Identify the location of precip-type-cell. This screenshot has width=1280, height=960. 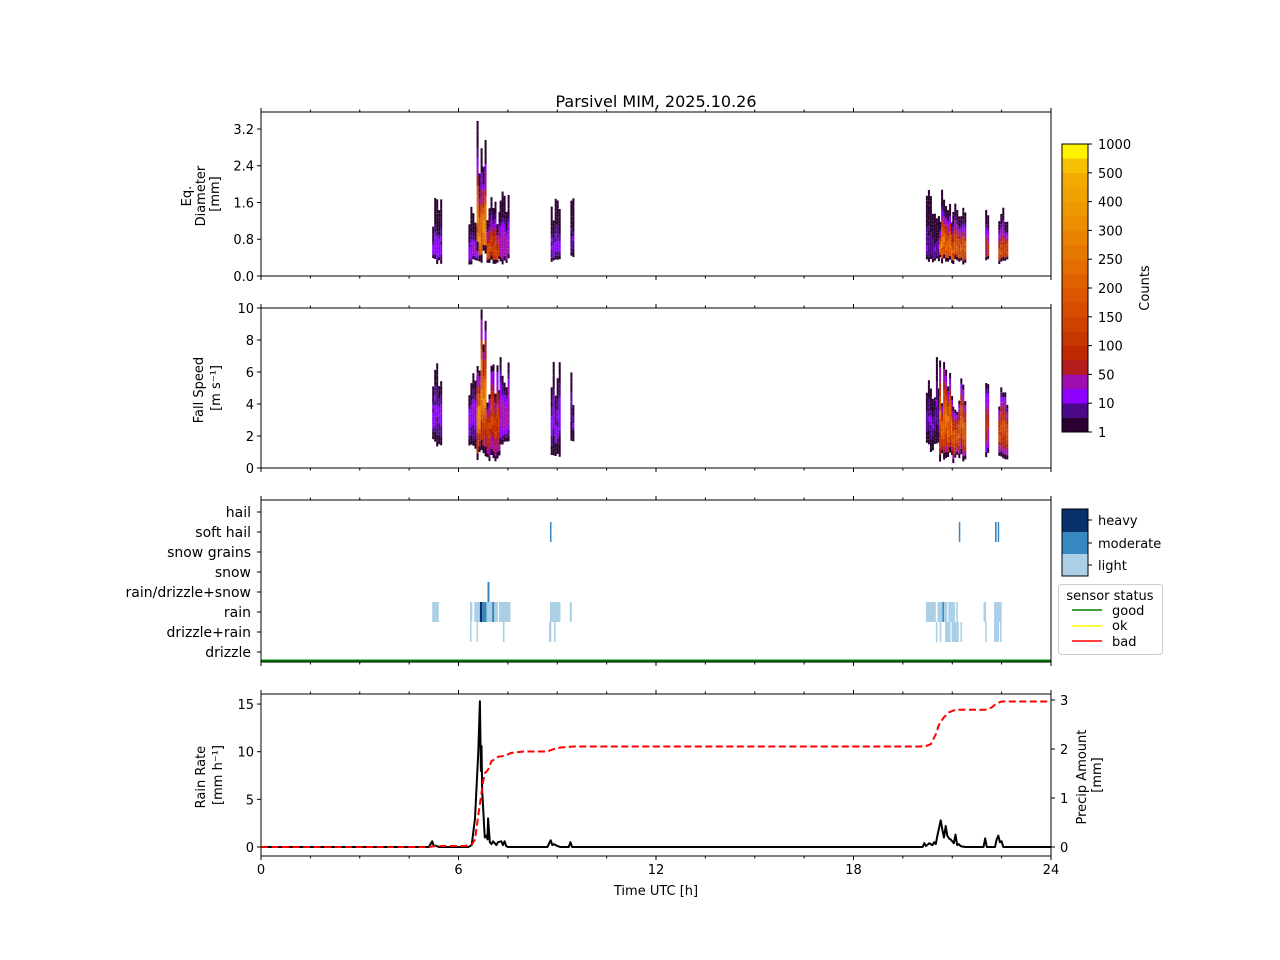
(488, 592).